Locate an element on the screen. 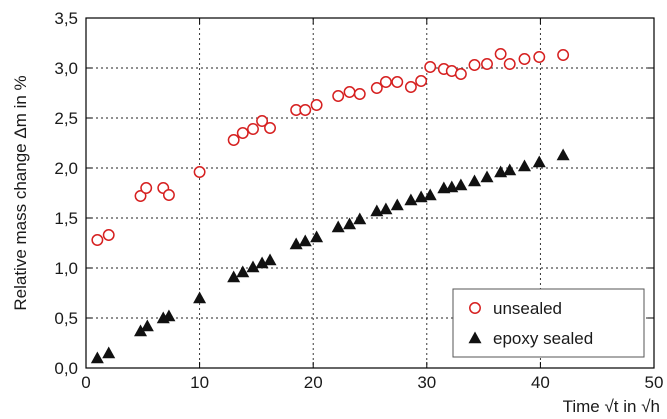  x-tick-label: 40 is located at coordinates (540, 382).